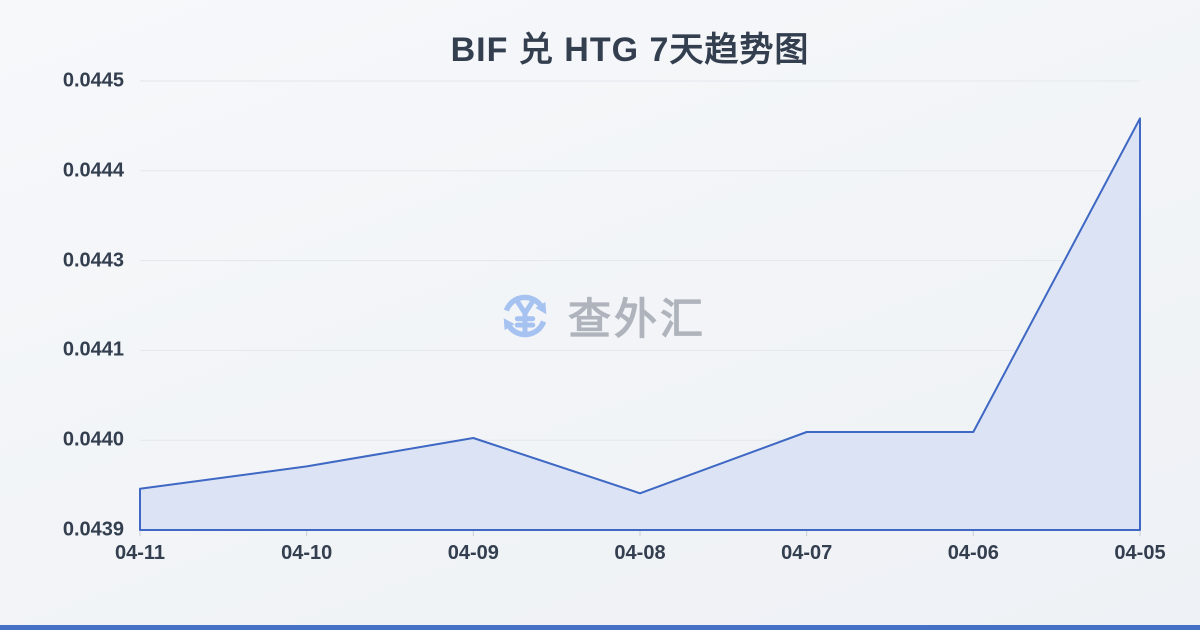 The image size is (1200, 630). What do you see at coordinates (93, 529) in the screenshot?
I see `y-axis-label: 0.0439` at bounding box center [93, 529].